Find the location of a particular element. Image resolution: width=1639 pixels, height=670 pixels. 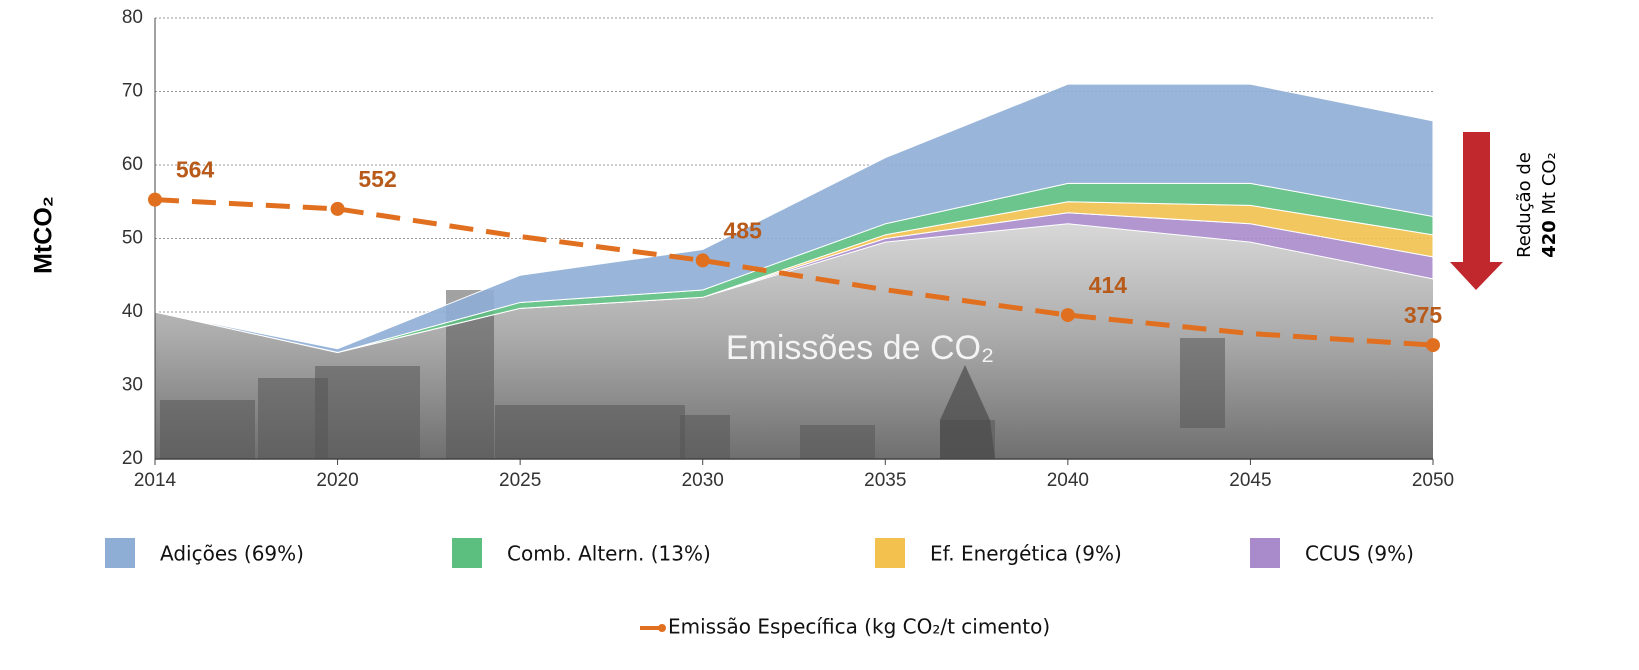

annotation-text: 420 Mt CO₂ is located at coordinates (1549, 205).